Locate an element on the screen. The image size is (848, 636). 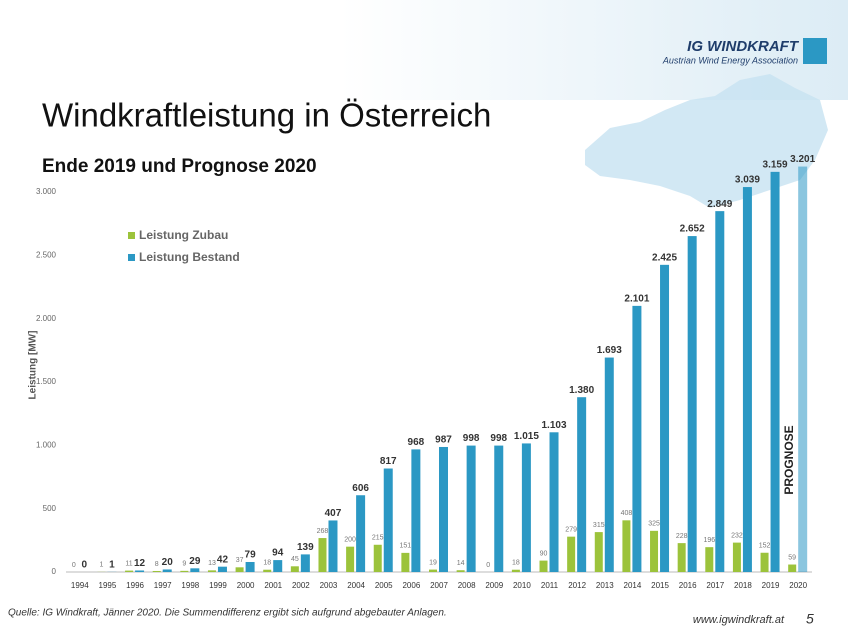
x-tick-label: 2006 is located at coordinates (411, 585).